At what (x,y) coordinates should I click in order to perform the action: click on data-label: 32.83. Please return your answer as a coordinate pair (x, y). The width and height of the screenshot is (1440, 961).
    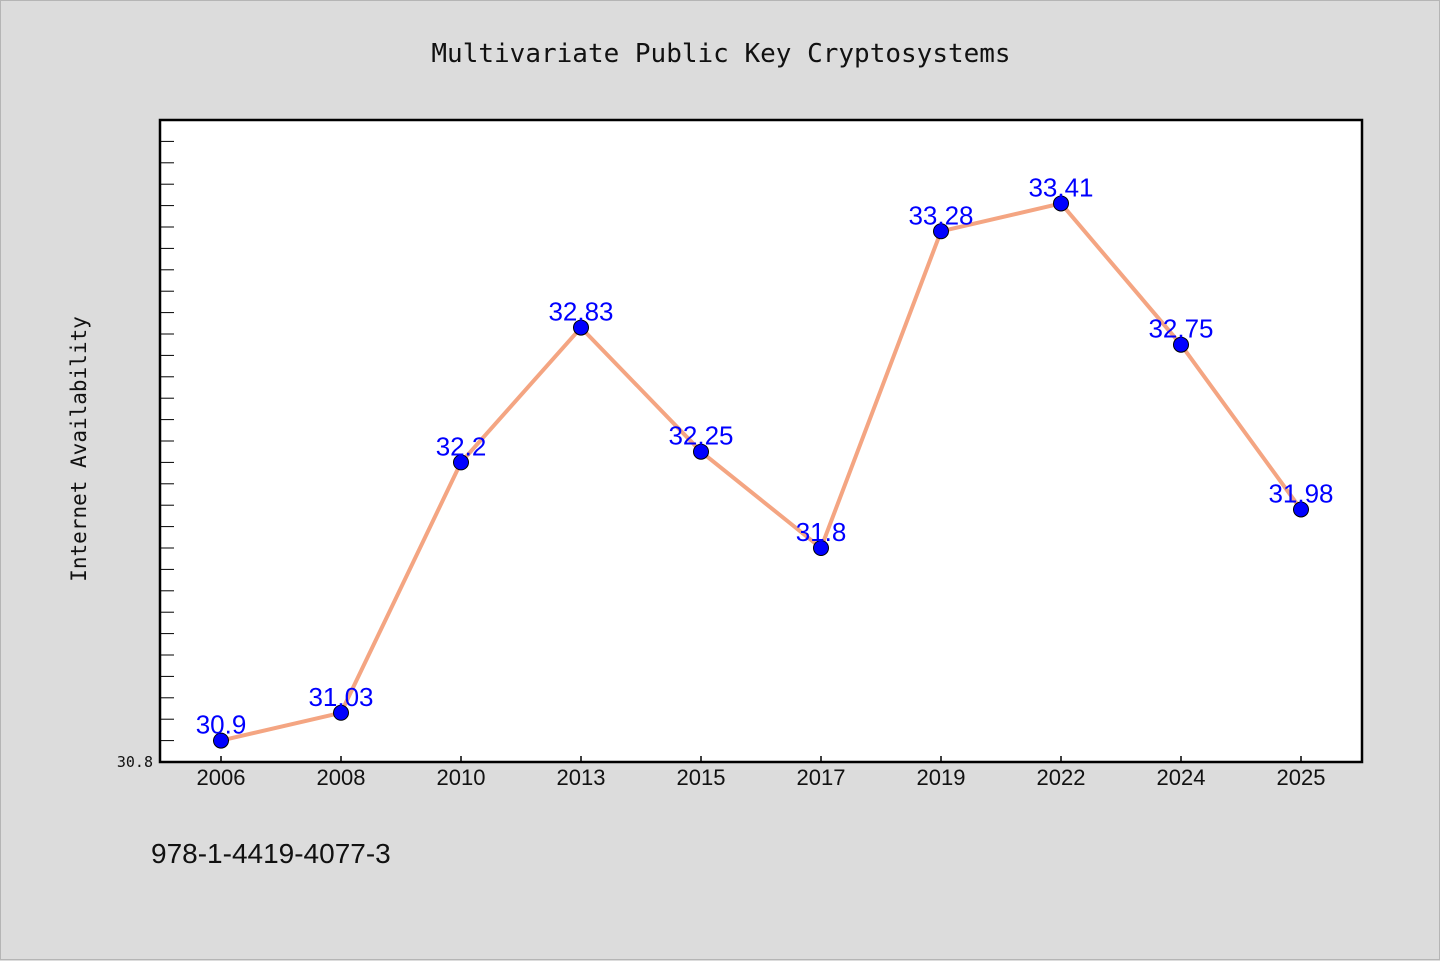
    Looking at the image, I should click on (580, 312).